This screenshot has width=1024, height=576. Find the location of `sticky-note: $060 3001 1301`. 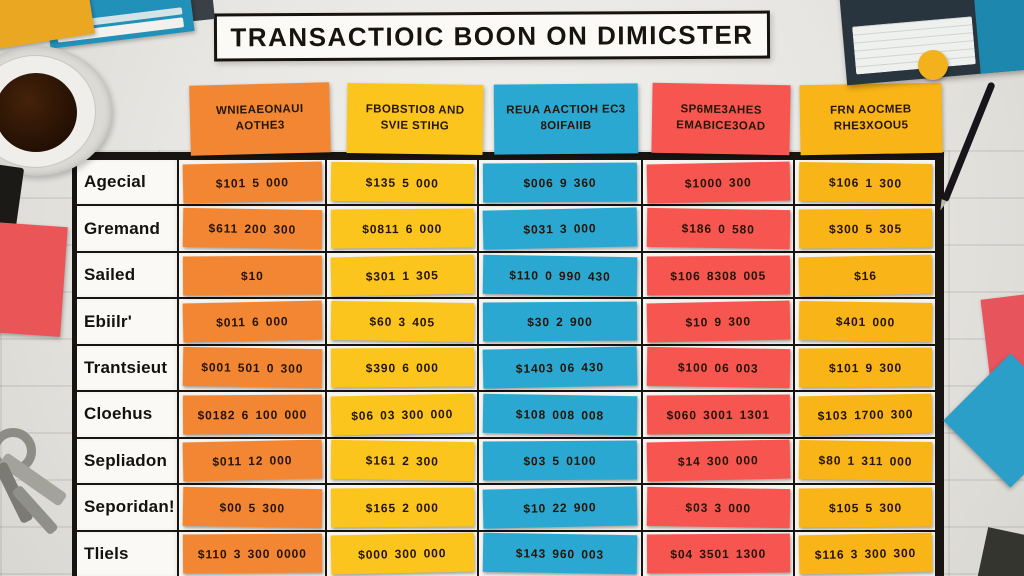

sticky-note: $060 3001 1301 is located at coordinates (718, 414).